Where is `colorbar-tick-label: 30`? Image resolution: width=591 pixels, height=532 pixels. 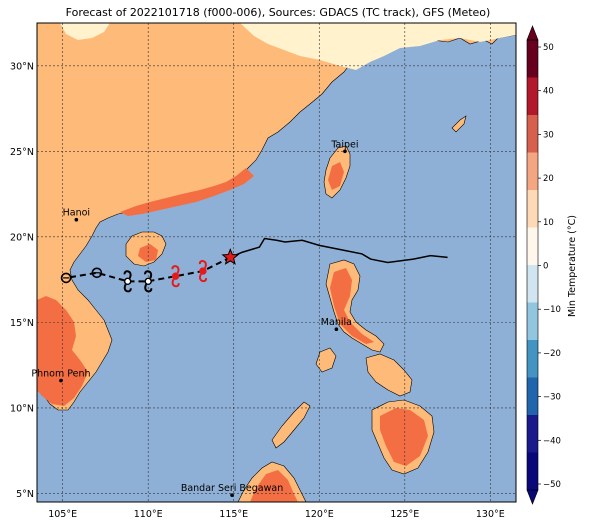 colorbar-tick-label: 30 is located at coordinates (548, 135).